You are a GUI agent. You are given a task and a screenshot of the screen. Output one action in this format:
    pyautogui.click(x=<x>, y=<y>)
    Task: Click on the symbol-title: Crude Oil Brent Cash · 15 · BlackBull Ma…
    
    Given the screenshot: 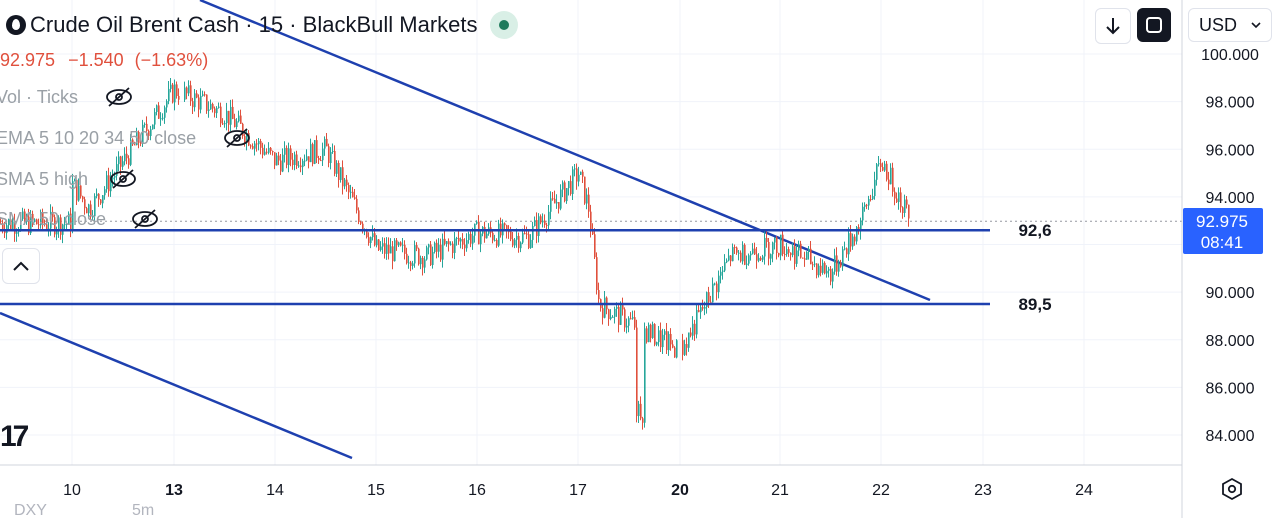 What is the action you would take?
    pyautogui.click(x=254, y=24)
    